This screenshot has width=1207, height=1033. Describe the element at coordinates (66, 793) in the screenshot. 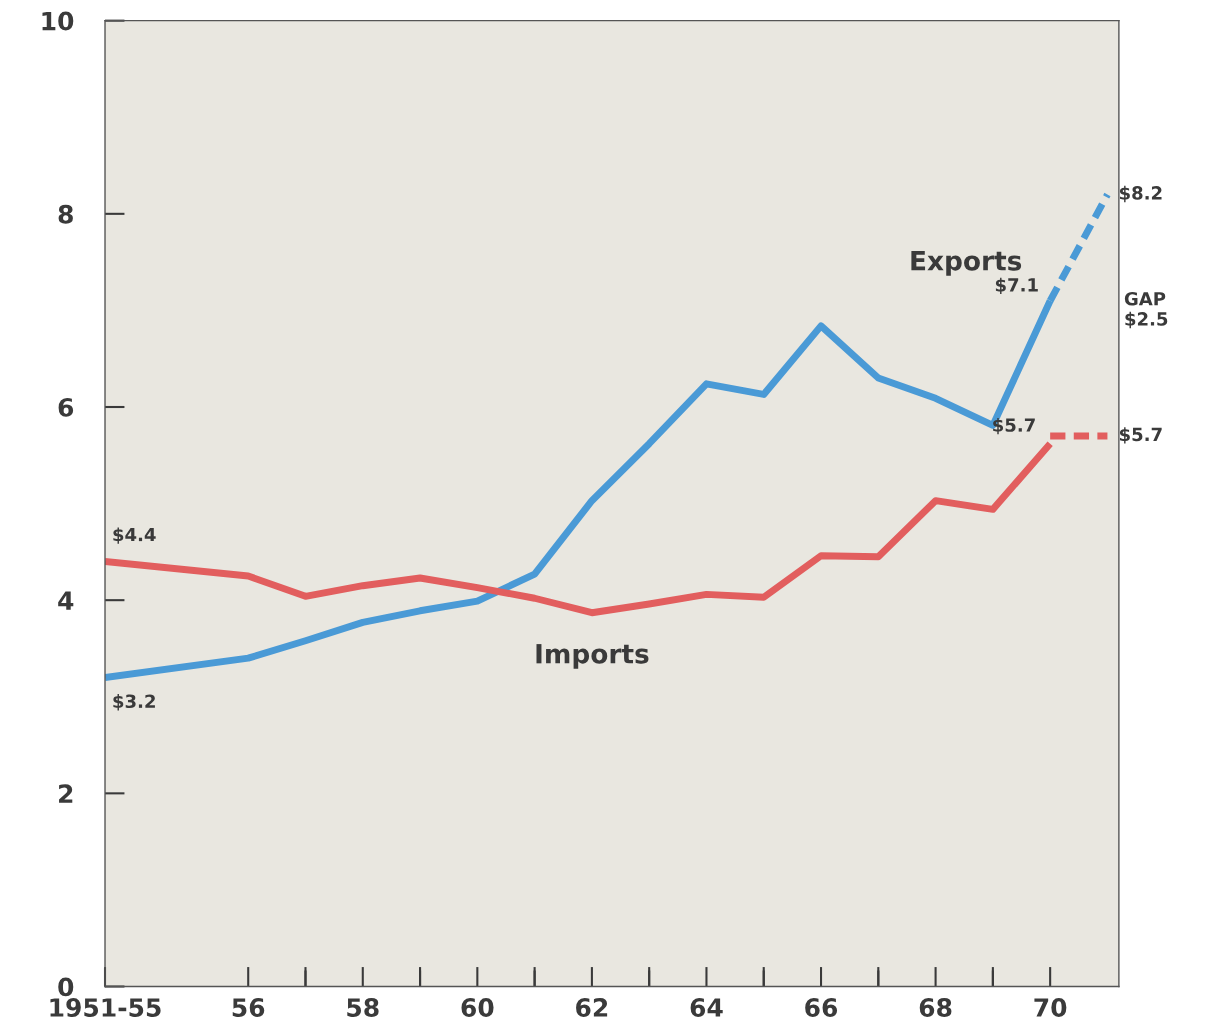

I see `y-tick-label: 2` at that location.